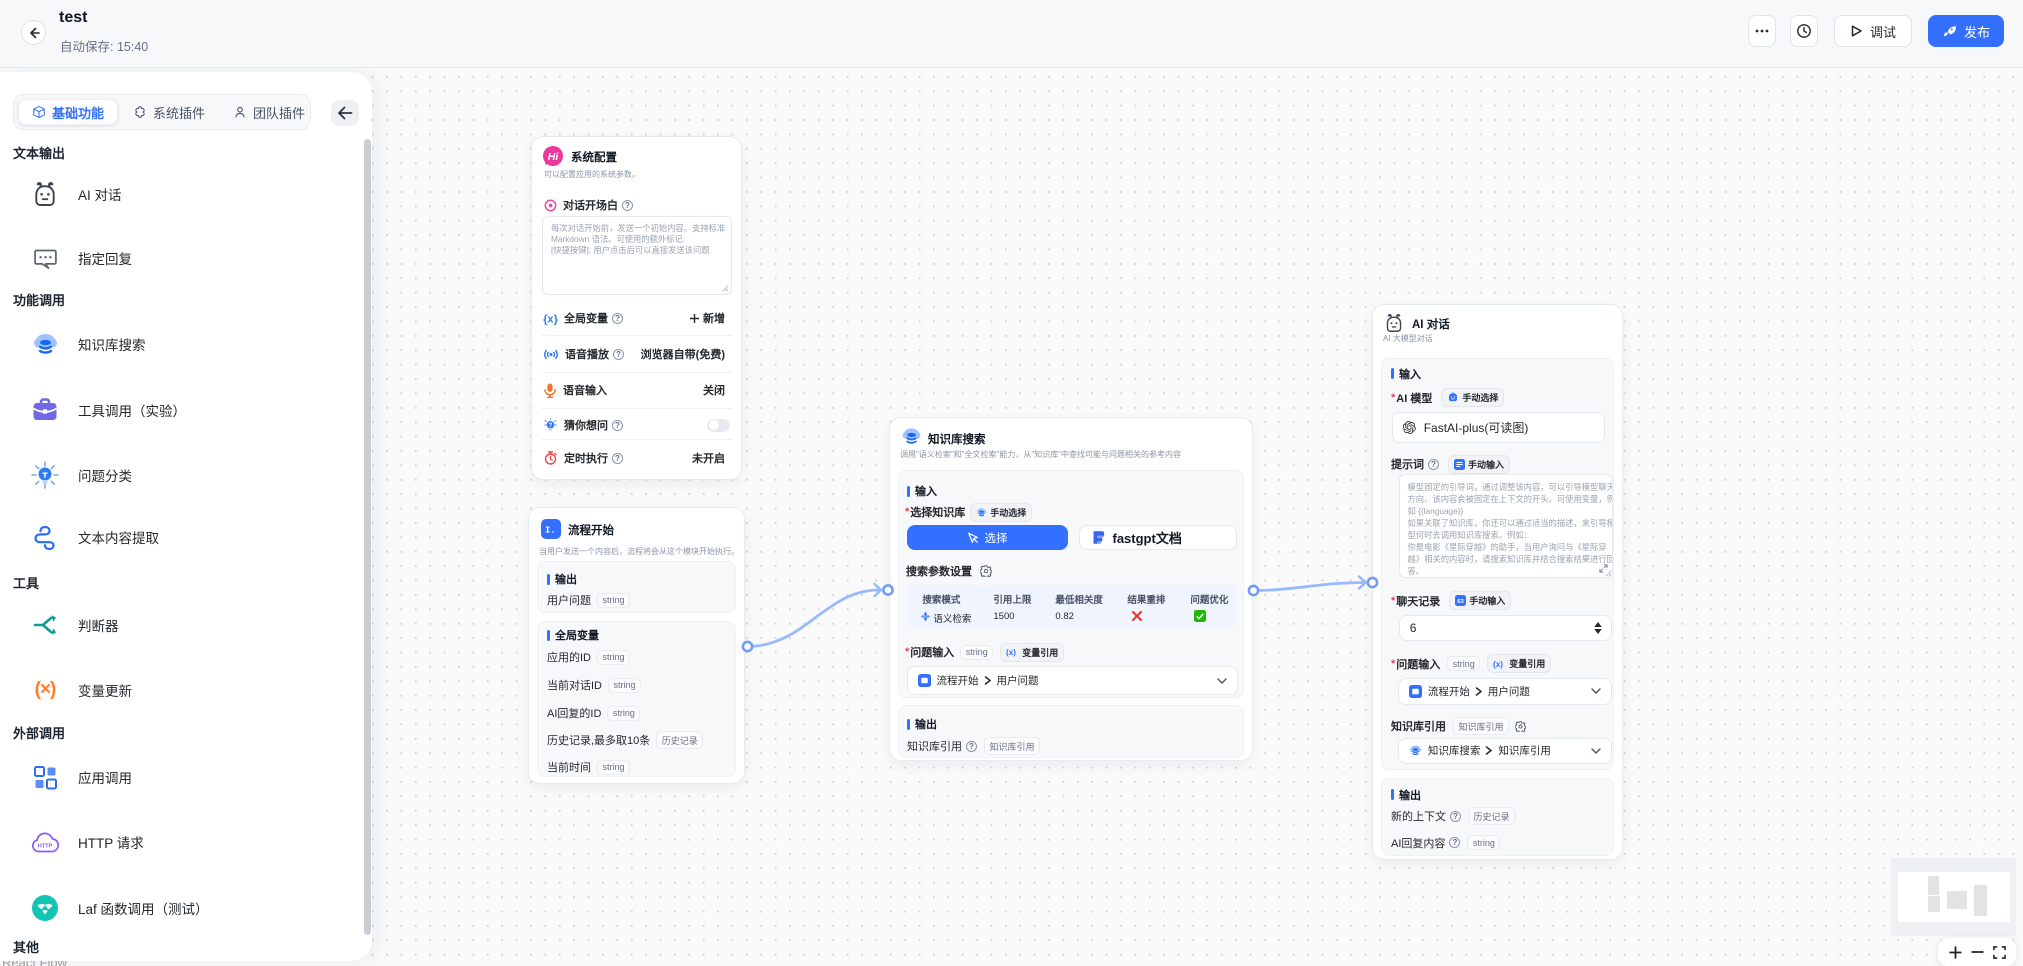  What do you see at coordinates (551, 530) in the screenshot?
I see `svg-text: I..` at bounding box center [551, 530].